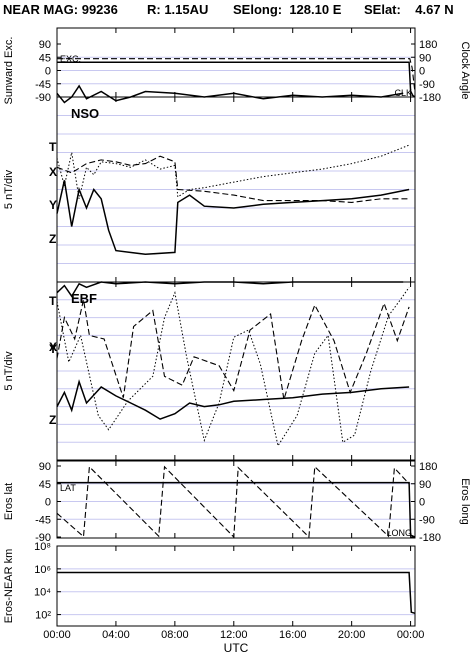 The width and height of the screenshot is (474, 656). Describe the element at coordinates (60, 9) in the screenshot. I see `header-title: NEAR MAG: 99236` at that location.